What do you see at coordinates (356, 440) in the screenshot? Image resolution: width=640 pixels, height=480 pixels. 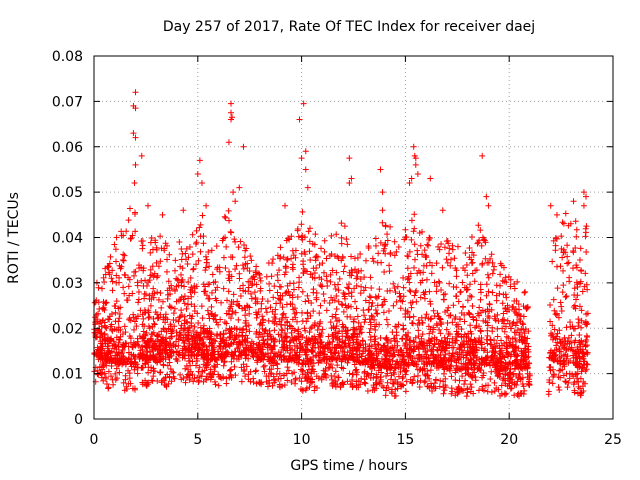 I see `x-tick-labels: 0 5 10 15 20 25` at bounding box center [356, 440].